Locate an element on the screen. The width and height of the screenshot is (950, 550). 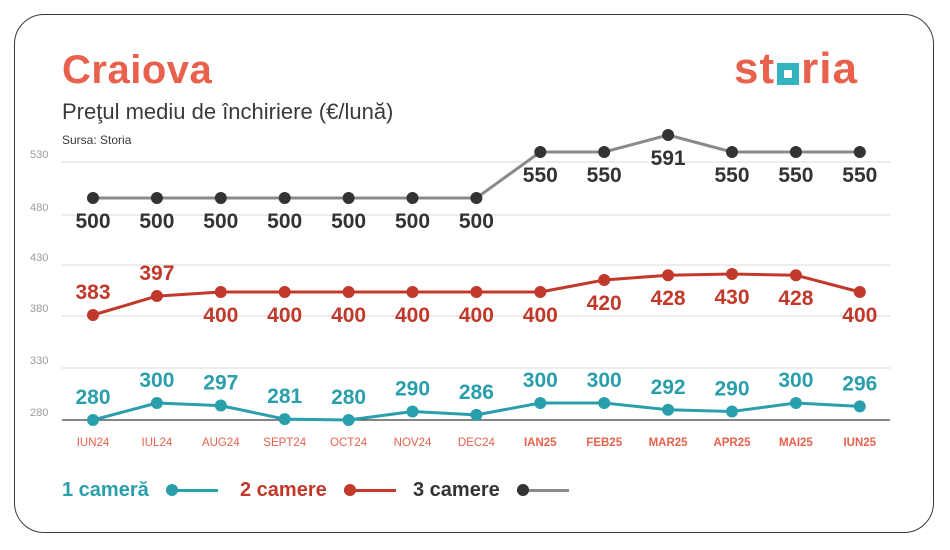
y-tick-label-280: 280 is located at coordinates (39, 413).